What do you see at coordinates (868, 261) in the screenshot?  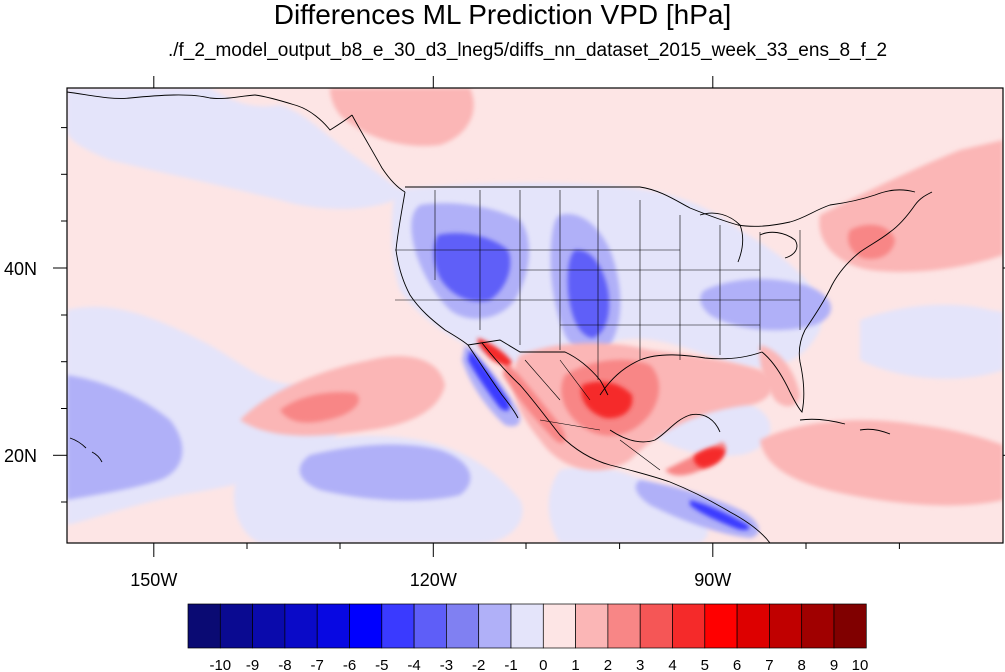 I see `us-east-coastline` at bounding box center [868, 261].